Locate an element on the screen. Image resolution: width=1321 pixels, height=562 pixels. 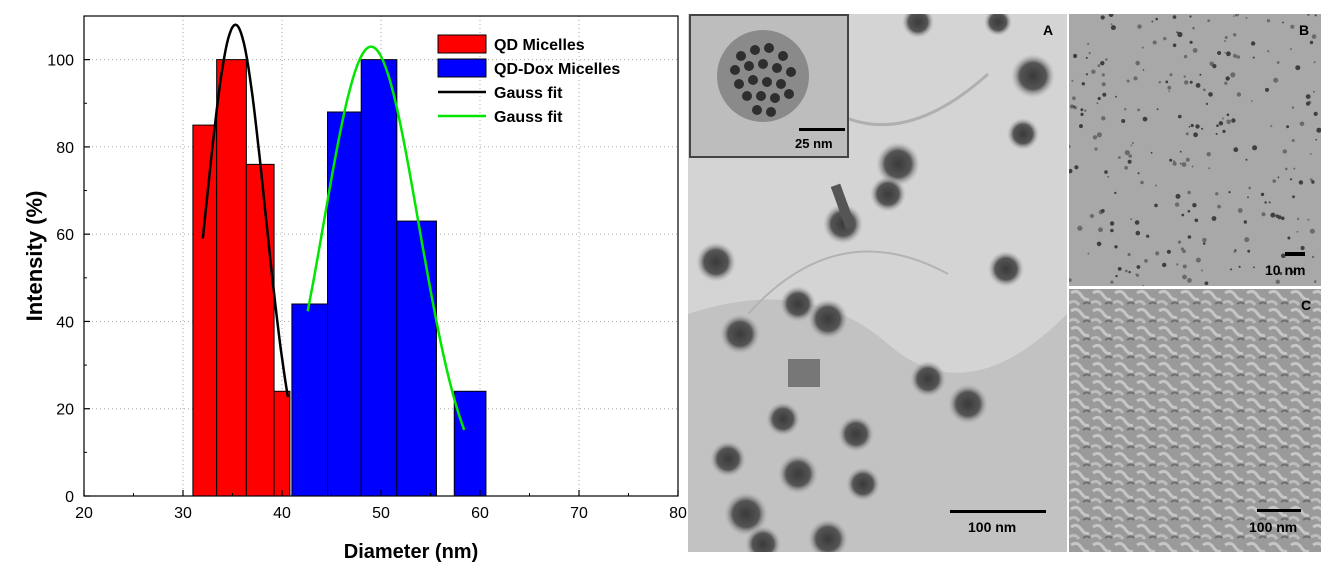
scalebar-b is located at coordinates (1295, 254).